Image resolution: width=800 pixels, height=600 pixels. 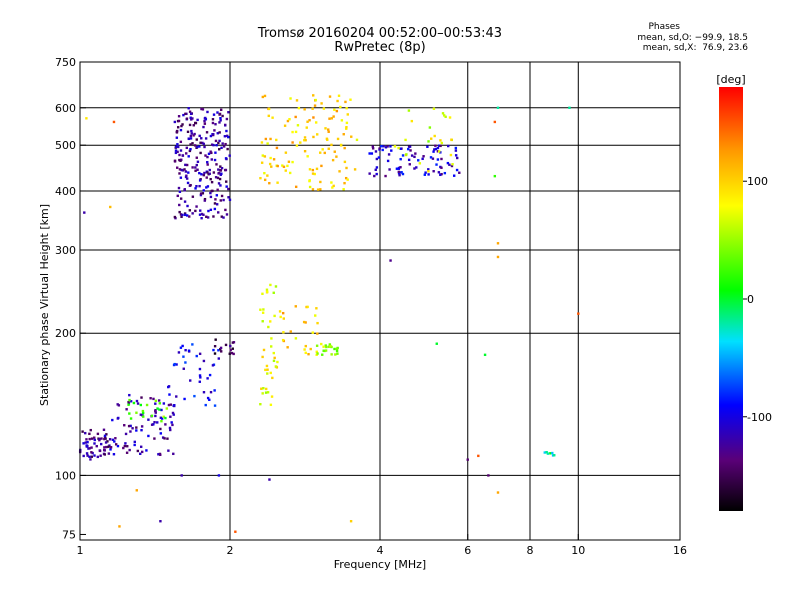 What do you see at coordinates (380, 47) in the screenshot?
I see `chart-subtitle: RwPretec (8p)` at bounding box center [380, 47].